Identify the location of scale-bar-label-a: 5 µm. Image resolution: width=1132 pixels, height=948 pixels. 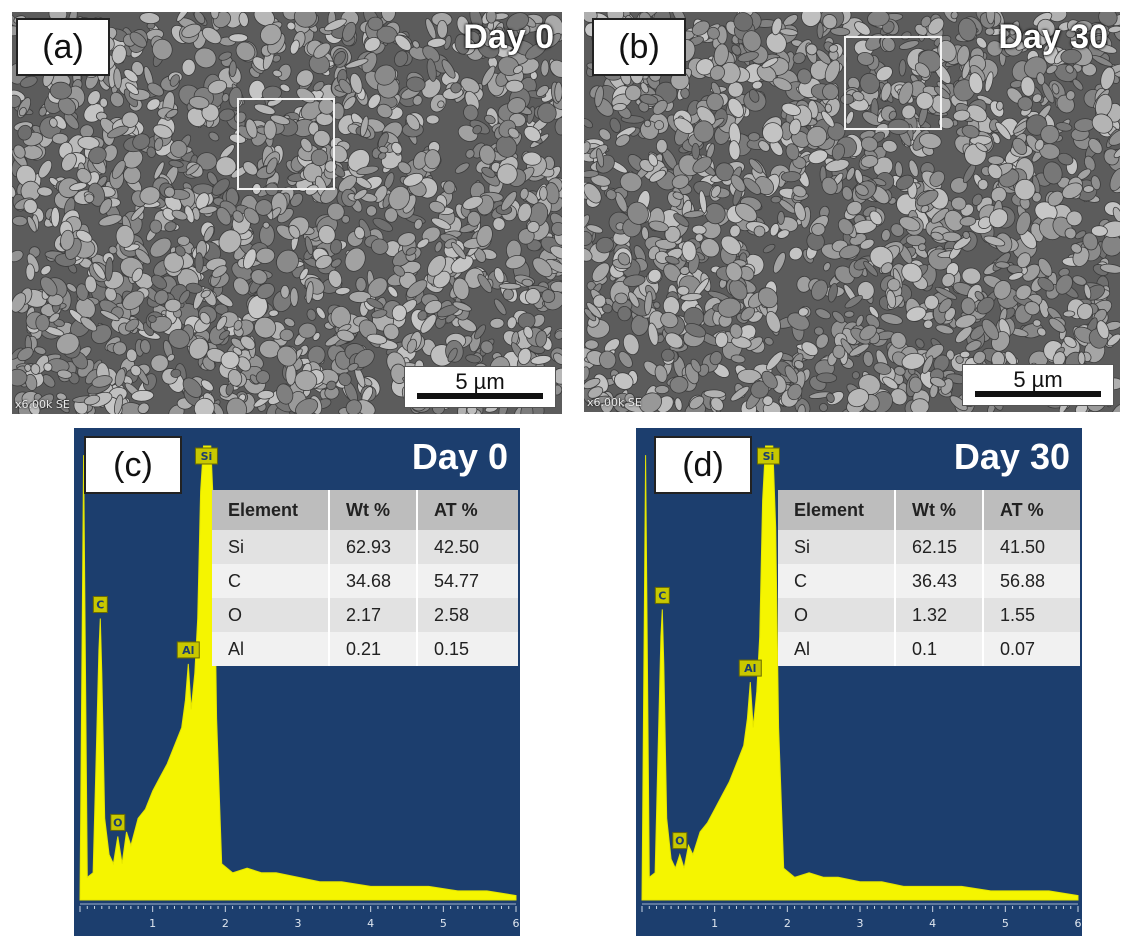
(480, 381).